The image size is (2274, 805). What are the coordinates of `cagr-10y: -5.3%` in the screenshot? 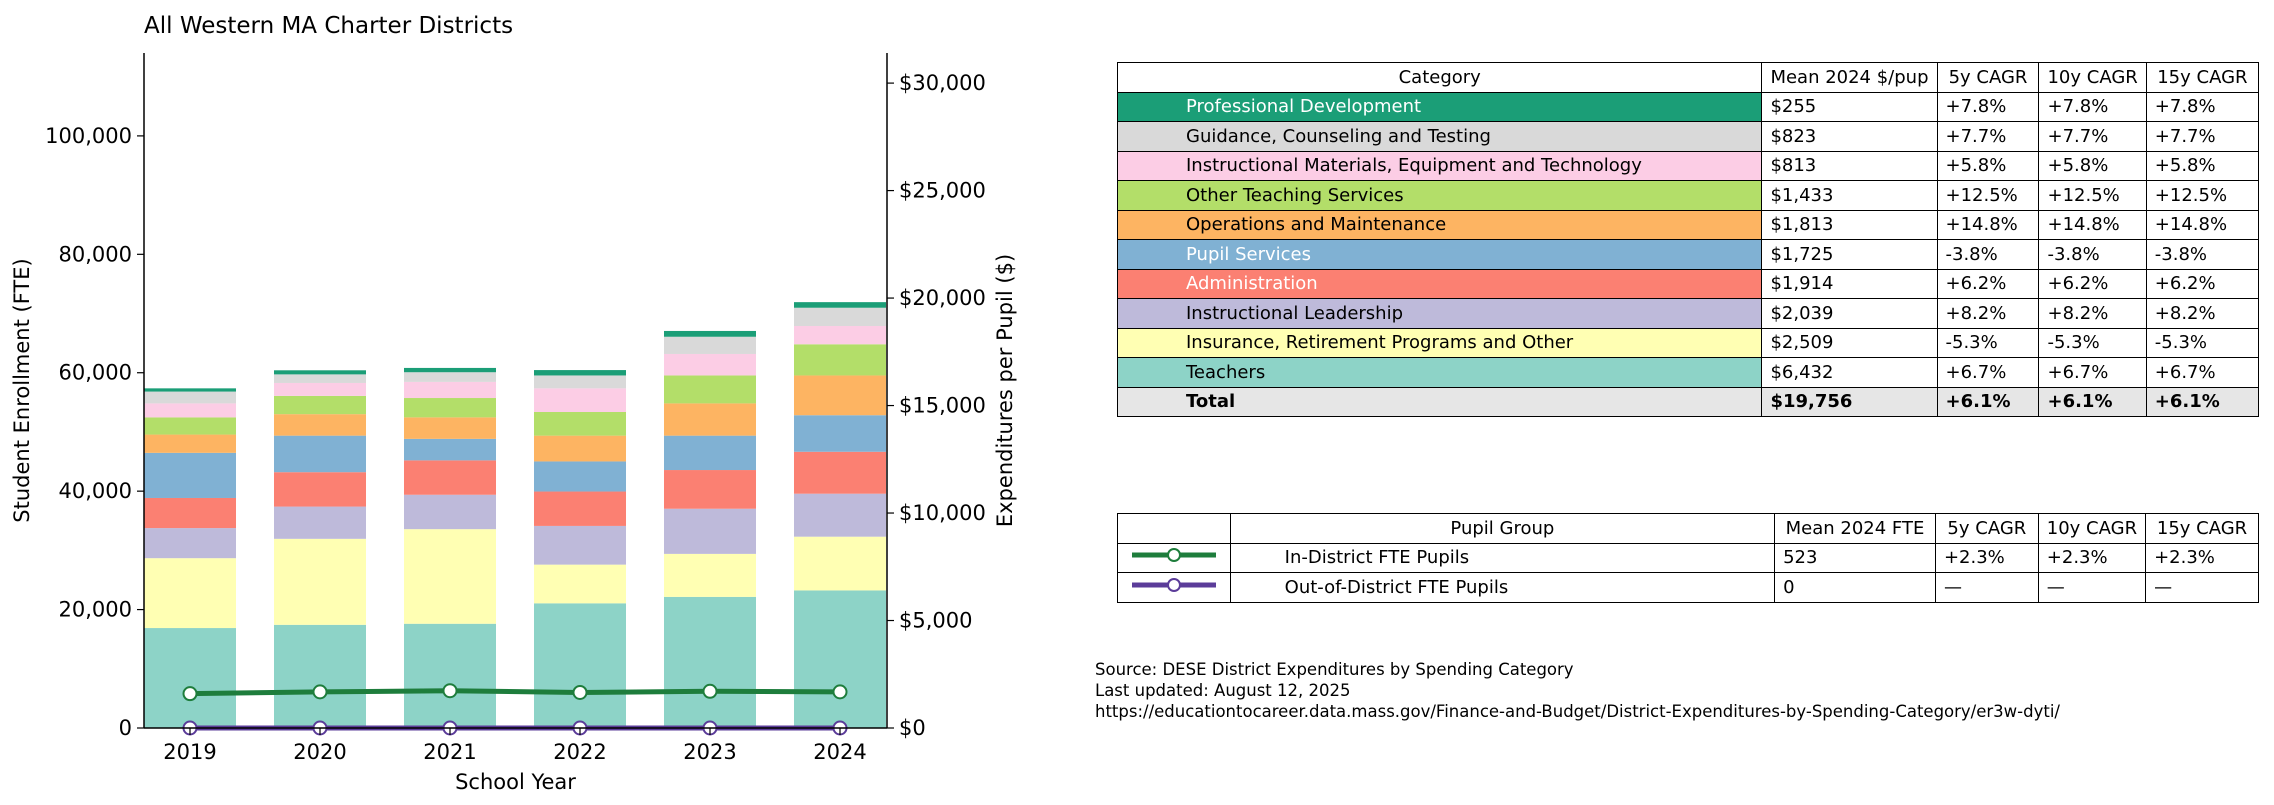 It's located at (2092, 342).